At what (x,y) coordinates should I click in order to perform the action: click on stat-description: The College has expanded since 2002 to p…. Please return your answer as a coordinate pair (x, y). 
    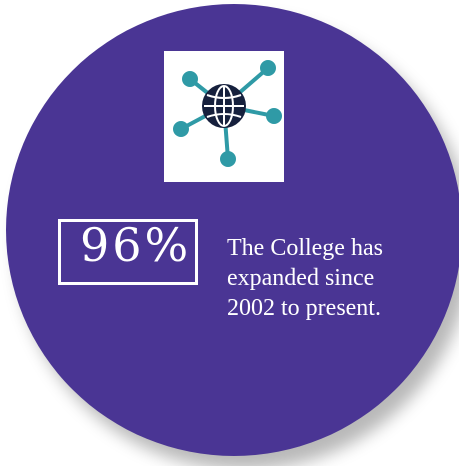
    Looking at the image, I should click on (337, 278).